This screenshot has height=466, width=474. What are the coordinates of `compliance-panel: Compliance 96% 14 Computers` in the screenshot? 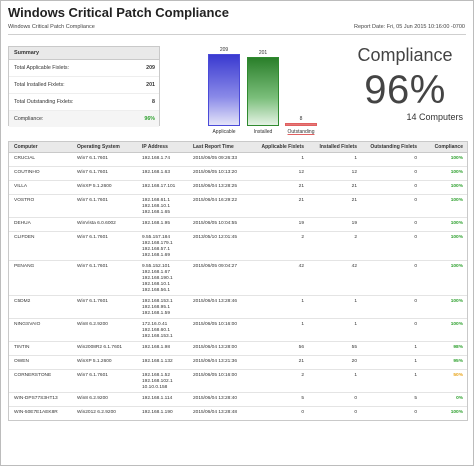 It's located at (405, 83).